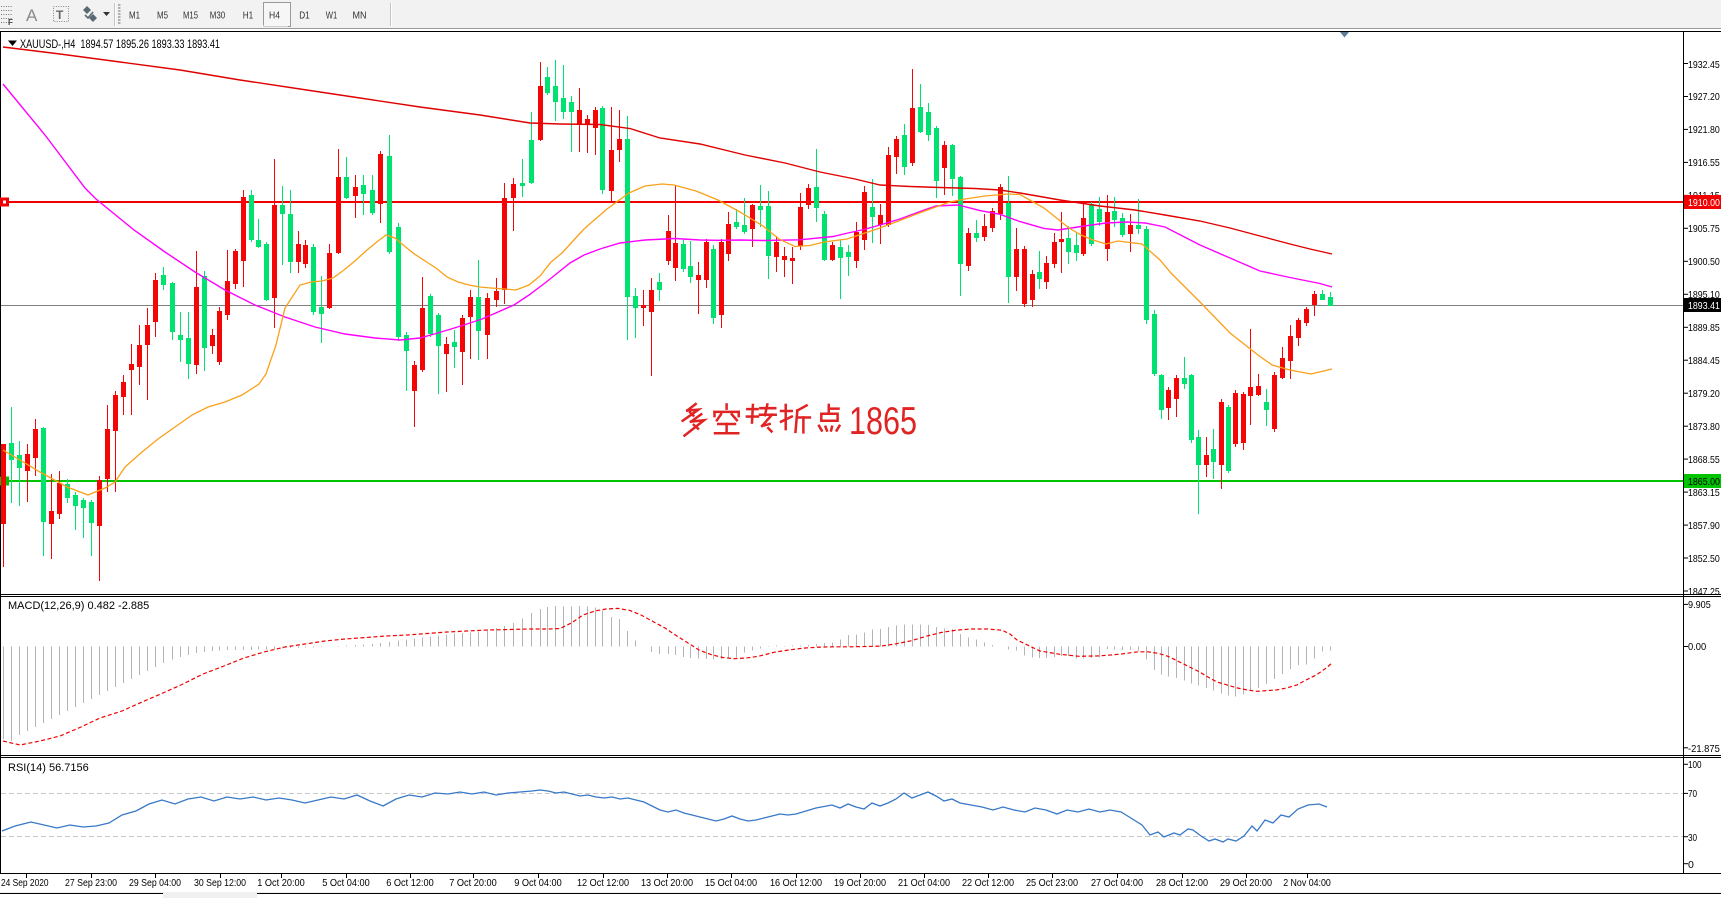  Describe the element at coordinates (220, 883) in the screenshot. I see `svg-text: 30 Sep 12:00` at that location.